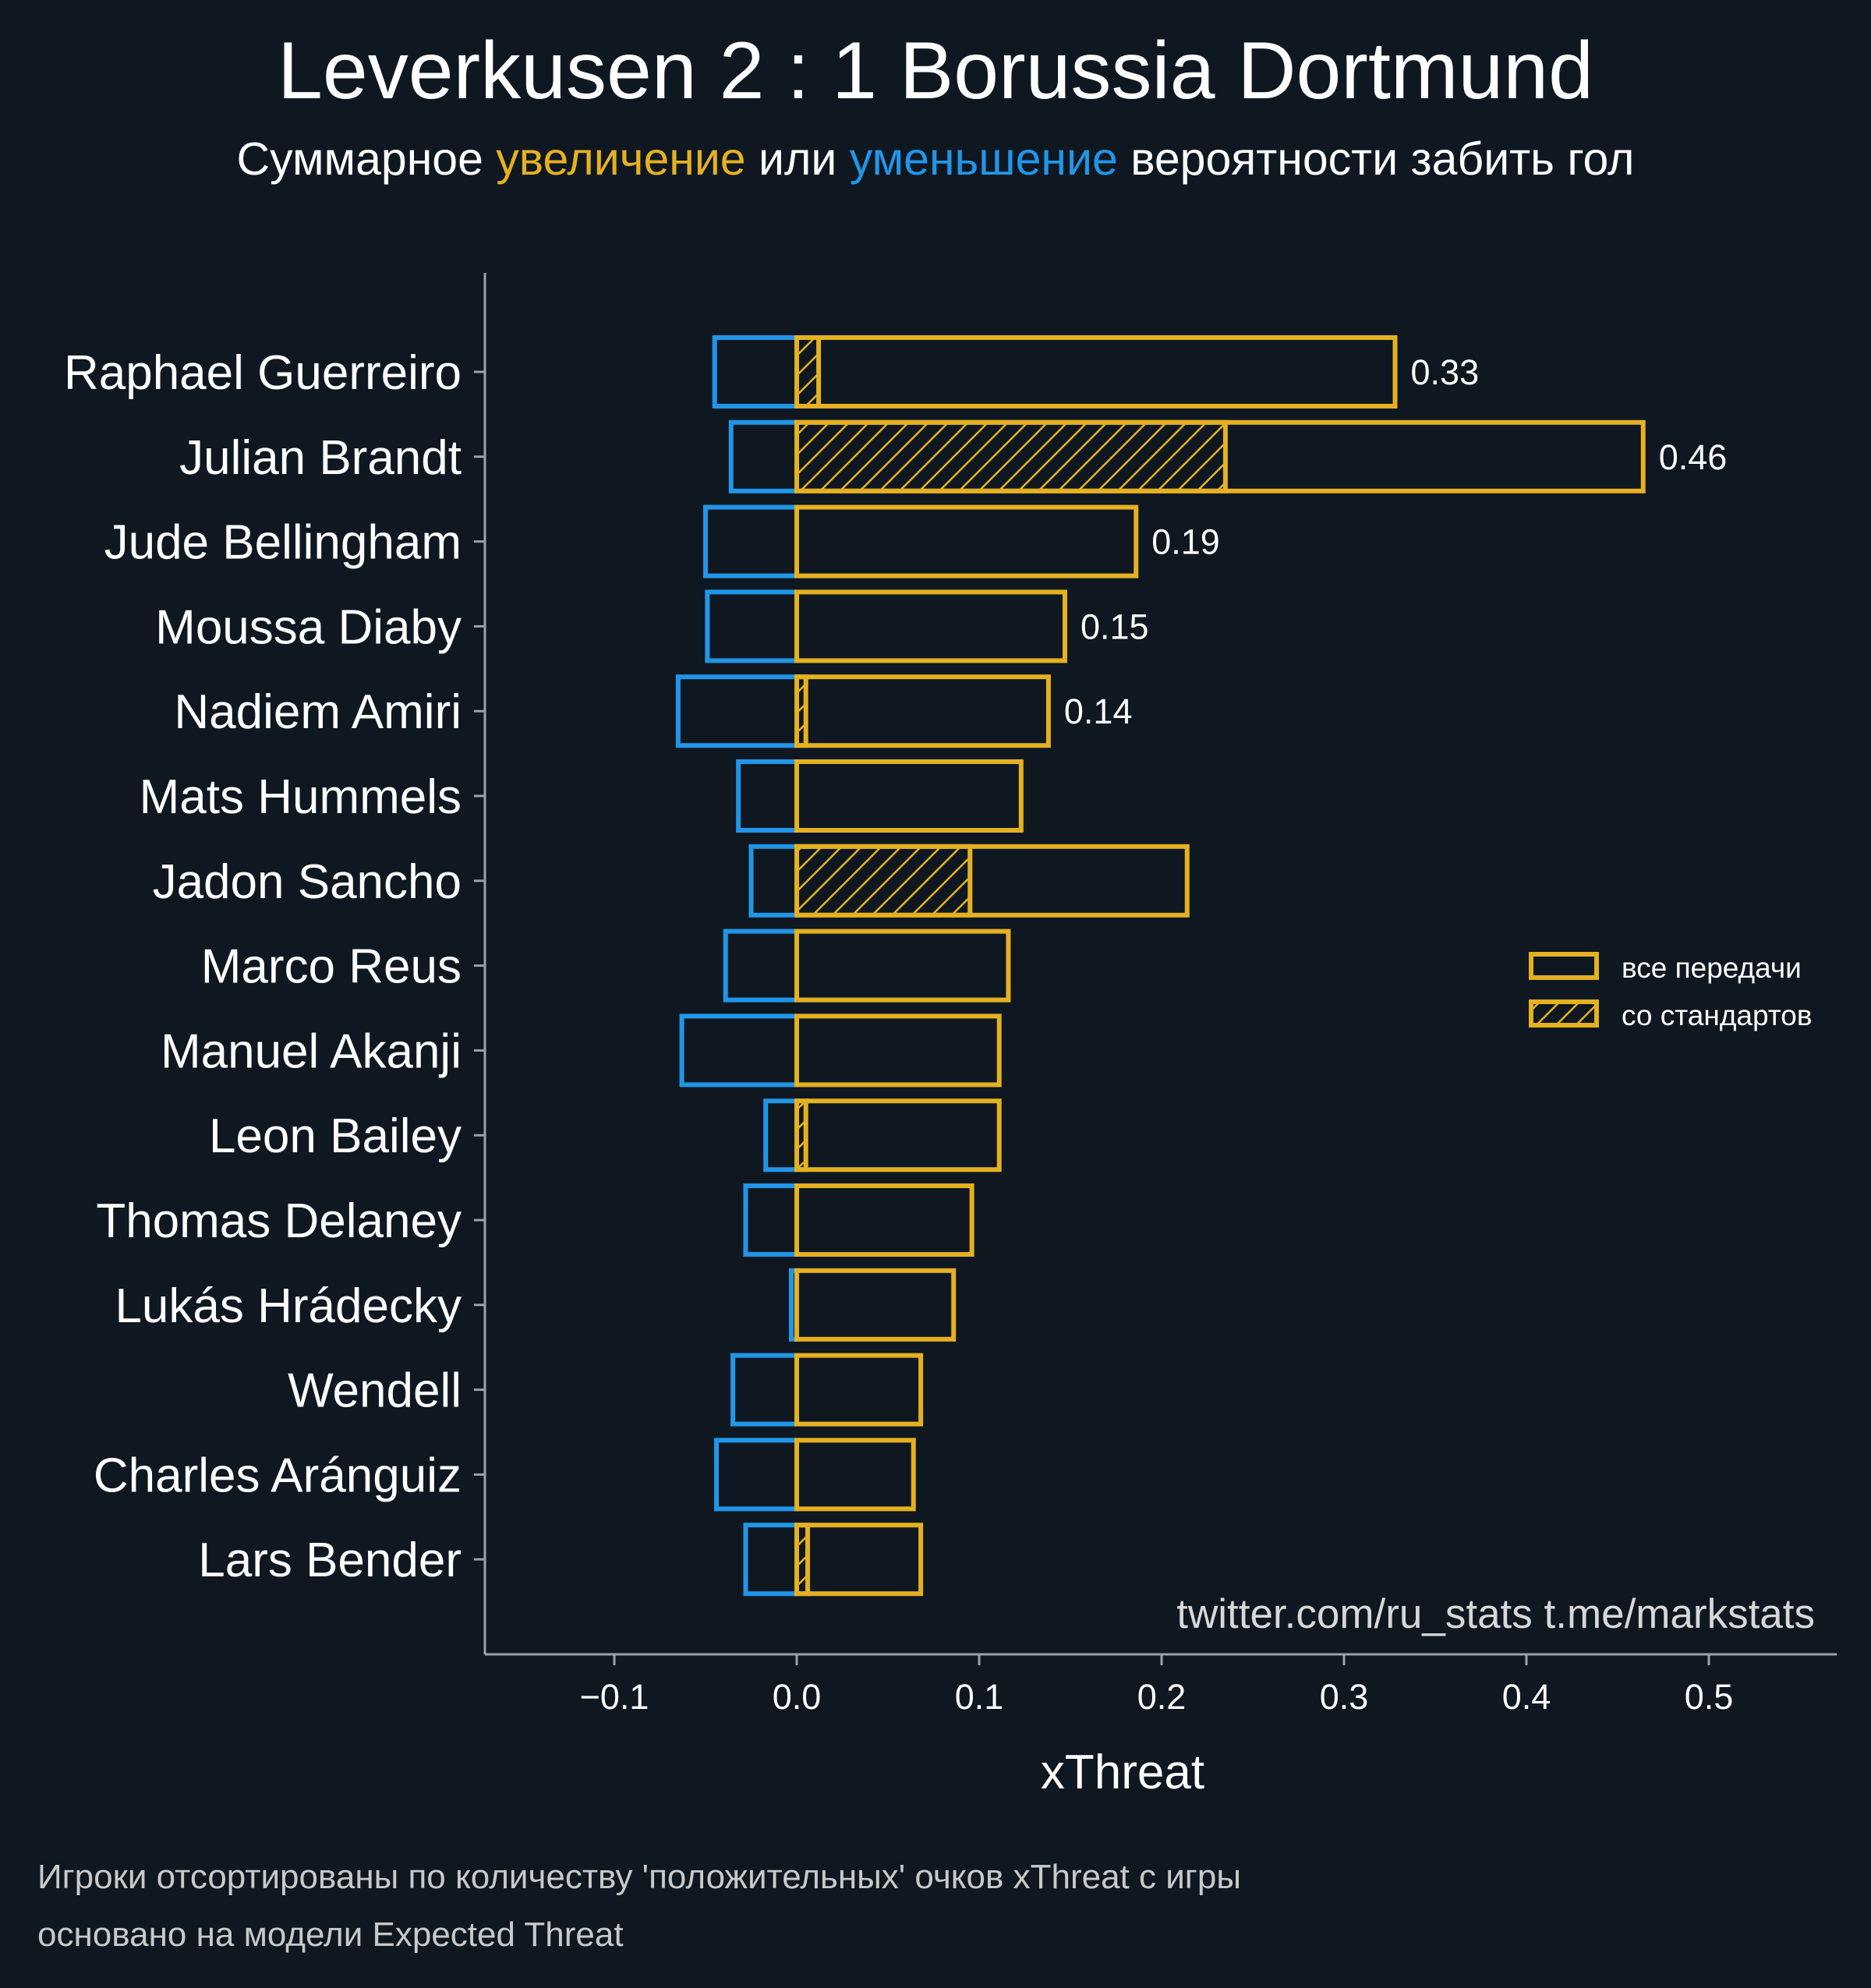 This screenshot has height=1988, width=1871. What do you see at coordinates (263, 373) in the screenshot?
I see `player-label: Raphael Guerreiro` at bounding box center [263, 373].